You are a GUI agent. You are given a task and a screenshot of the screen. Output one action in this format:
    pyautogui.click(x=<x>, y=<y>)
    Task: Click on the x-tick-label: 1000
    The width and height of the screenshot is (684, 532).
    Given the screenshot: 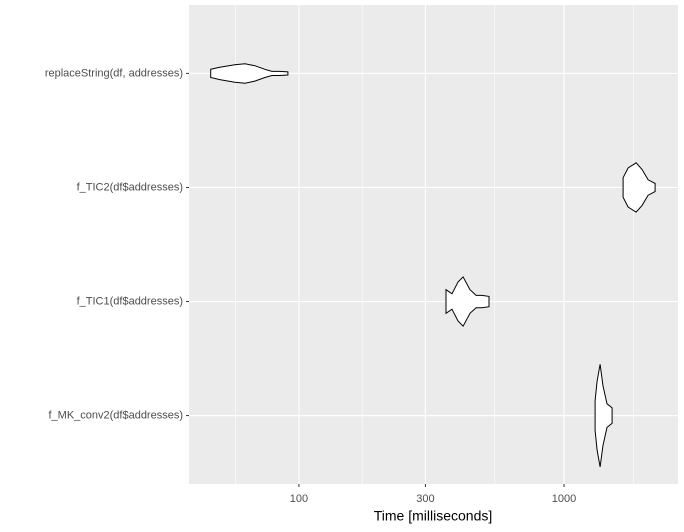 What is the action you would take?
    pyautogui.click(x=564, y=499)
    